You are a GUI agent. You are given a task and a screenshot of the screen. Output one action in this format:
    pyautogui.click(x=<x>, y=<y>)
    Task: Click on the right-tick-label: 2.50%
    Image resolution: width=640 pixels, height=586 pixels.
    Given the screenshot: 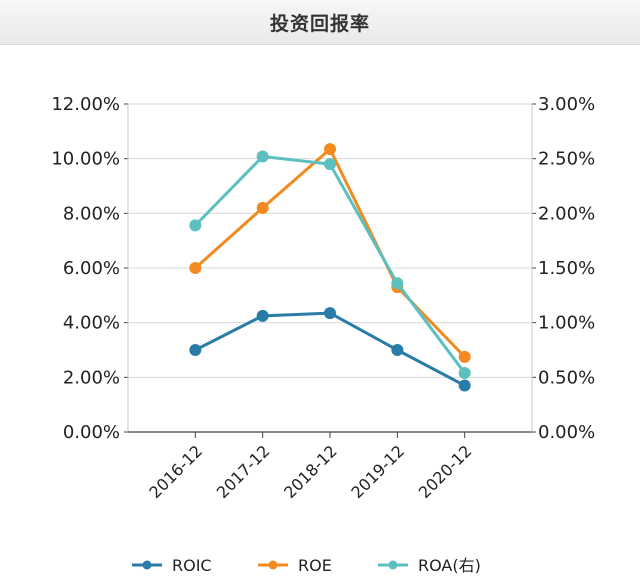 What is the action you would take?
    pyautogui.click(x=566, y=159)
    